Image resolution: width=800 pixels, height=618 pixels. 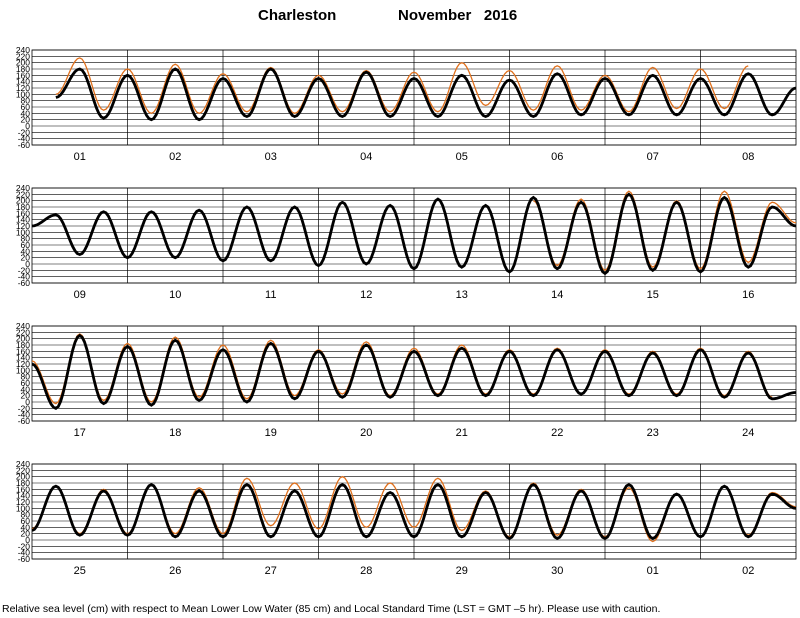 What do you see at coordinates (748, 295) in the screenshot?
I see `day-tick-label: 16` at bounding box center [748, 295].